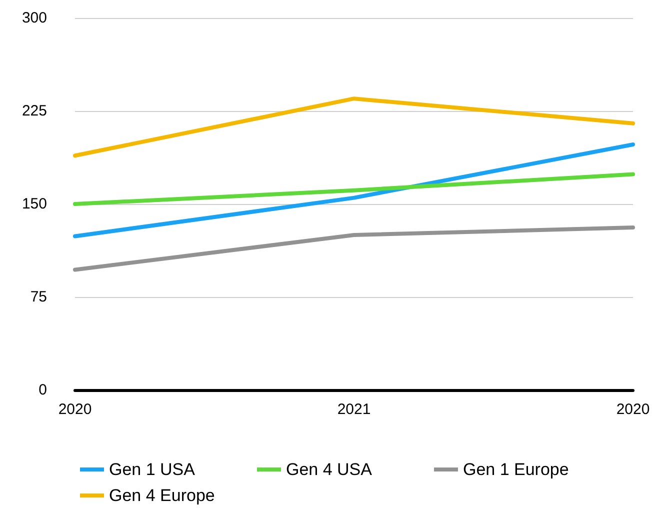  Describe the element at coordinates (34, 111) in the screenshot. I see `y-tick-label: 225` at that location.